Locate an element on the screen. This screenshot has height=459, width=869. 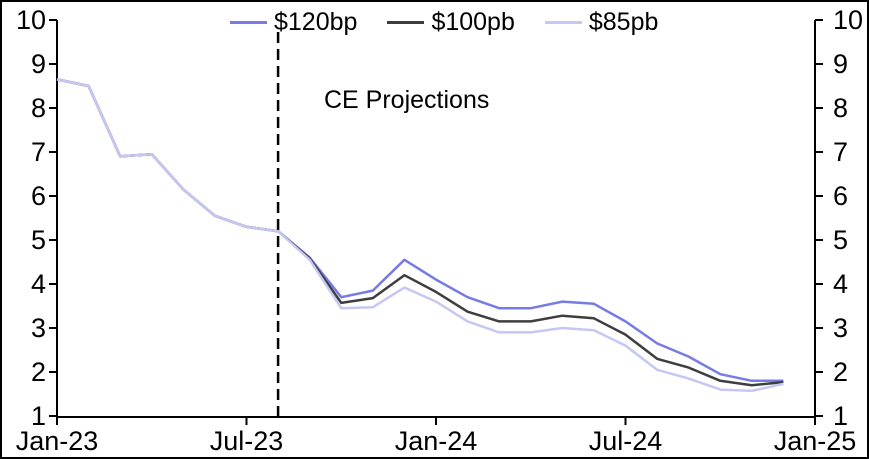
y-axis-label-right: 2 is located at coordinates (841, 372).